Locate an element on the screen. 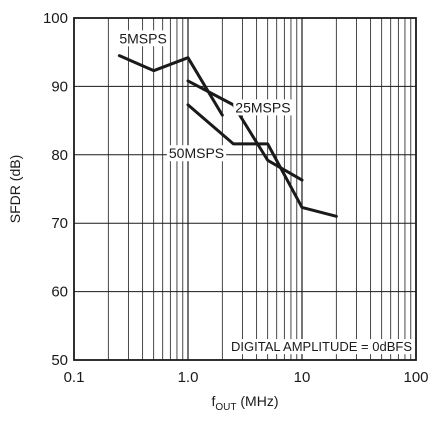 This screenshot has width=435, height=422. series-line-50msps is located at coordinates (245, 130).